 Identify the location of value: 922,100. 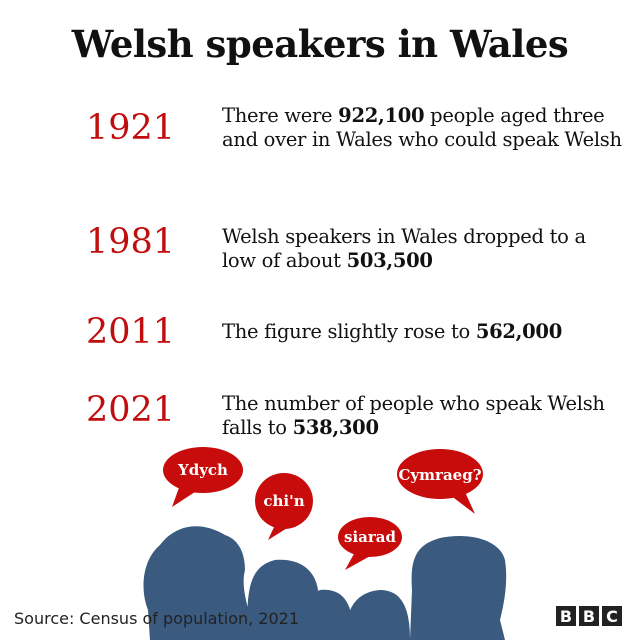
(381, 115).